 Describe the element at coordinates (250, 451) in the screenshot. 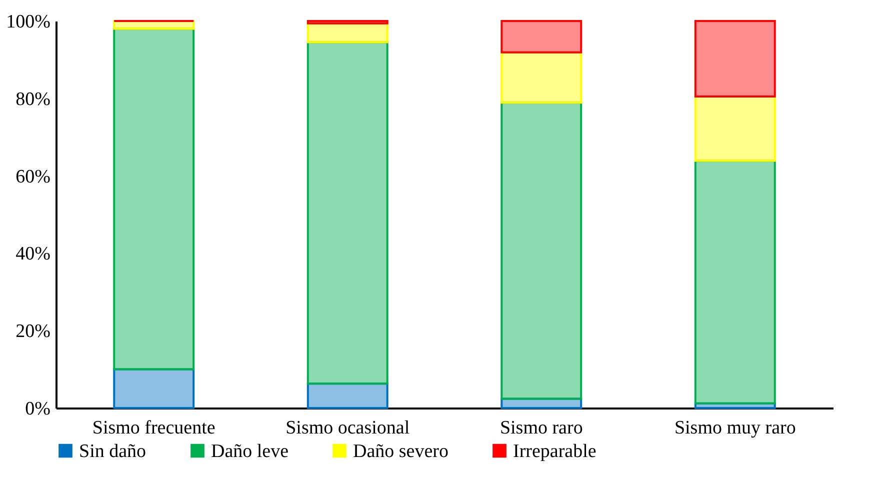

I see `legend-label: Daño leve` at that location.